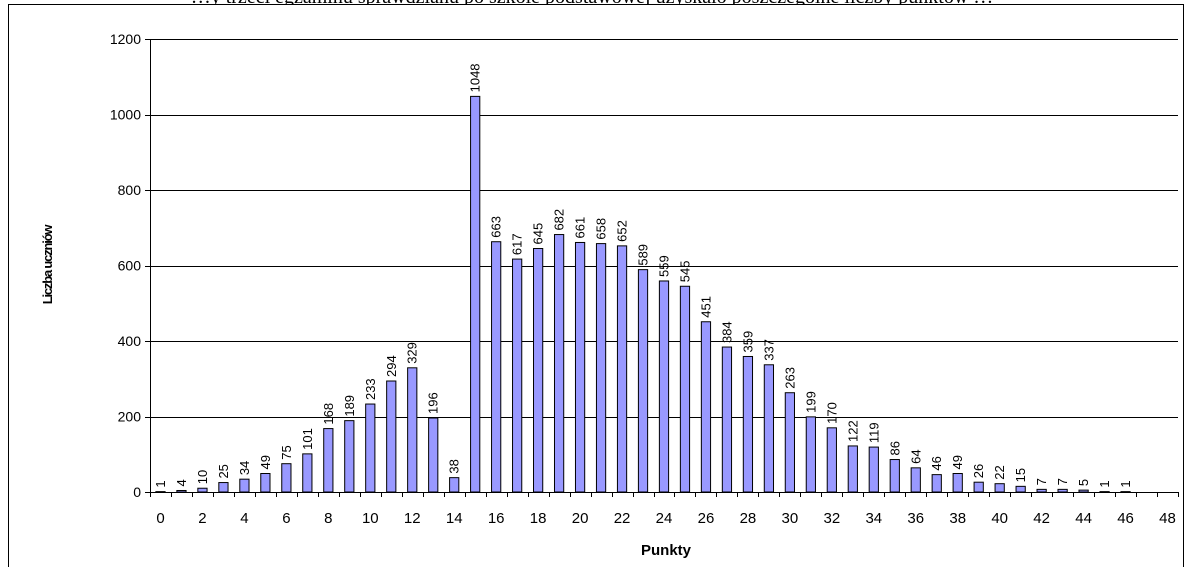  I want to click on data-label: 15, so click(1020, 475).